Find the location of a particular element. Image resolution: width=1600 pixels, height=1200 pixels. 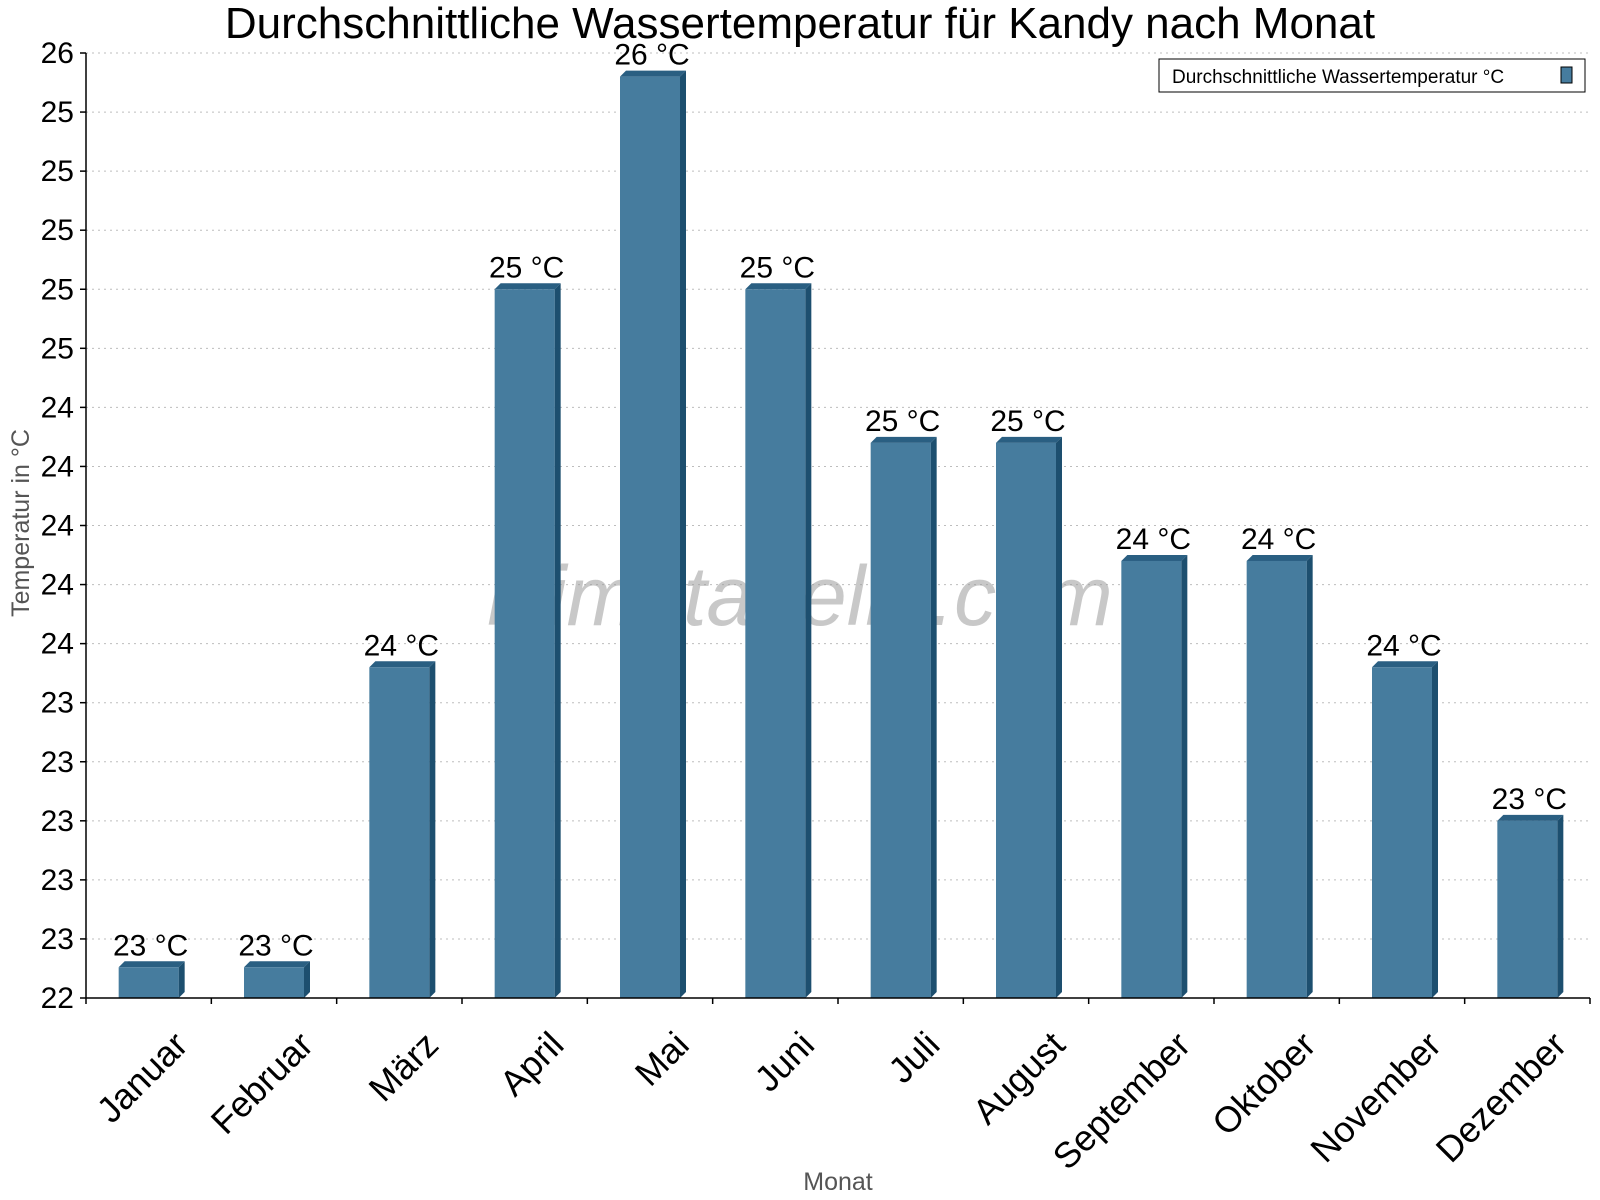

bar-september is located at coordinates (1154, 776).